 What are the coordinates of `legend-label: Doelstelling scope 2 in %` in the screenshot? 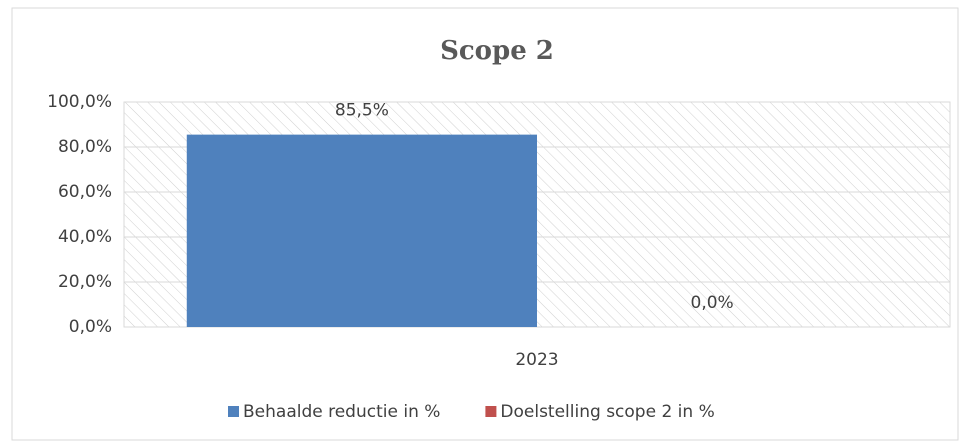 It's located at (607, 412).